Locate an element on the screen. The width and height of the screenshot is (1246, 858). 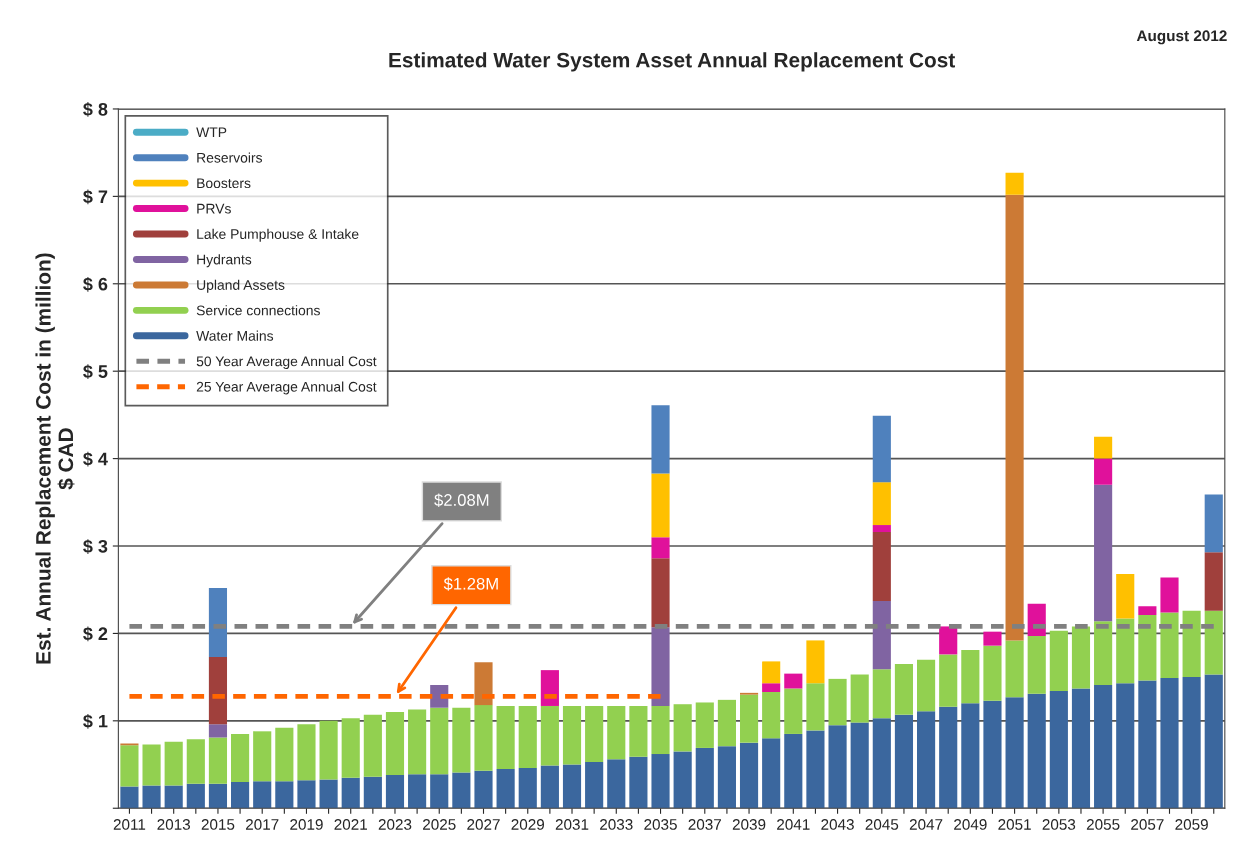
x-tick-label: 2021 is located at coordinates (350, 824).